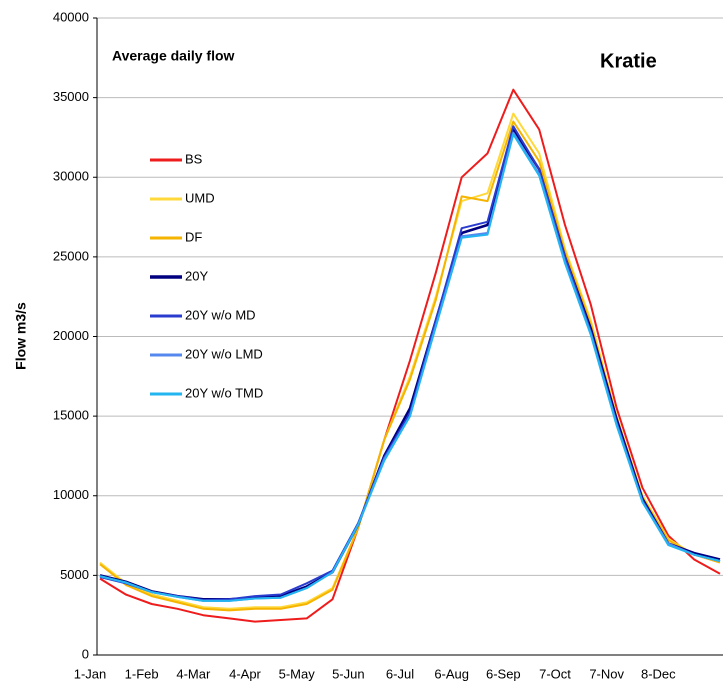  Describe the element at coordinates (71, 96) in the screenshot. I see `y-tick-label: 35000` at that location.